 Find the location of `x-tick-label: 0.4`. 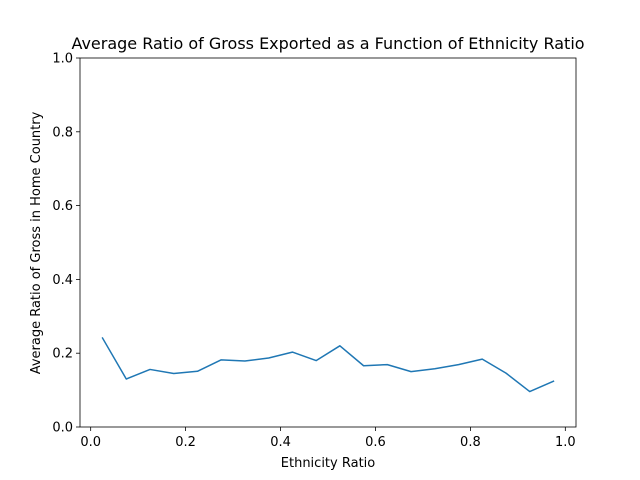

x-tick-label: 0.4 is located at coordinates (280, 442).